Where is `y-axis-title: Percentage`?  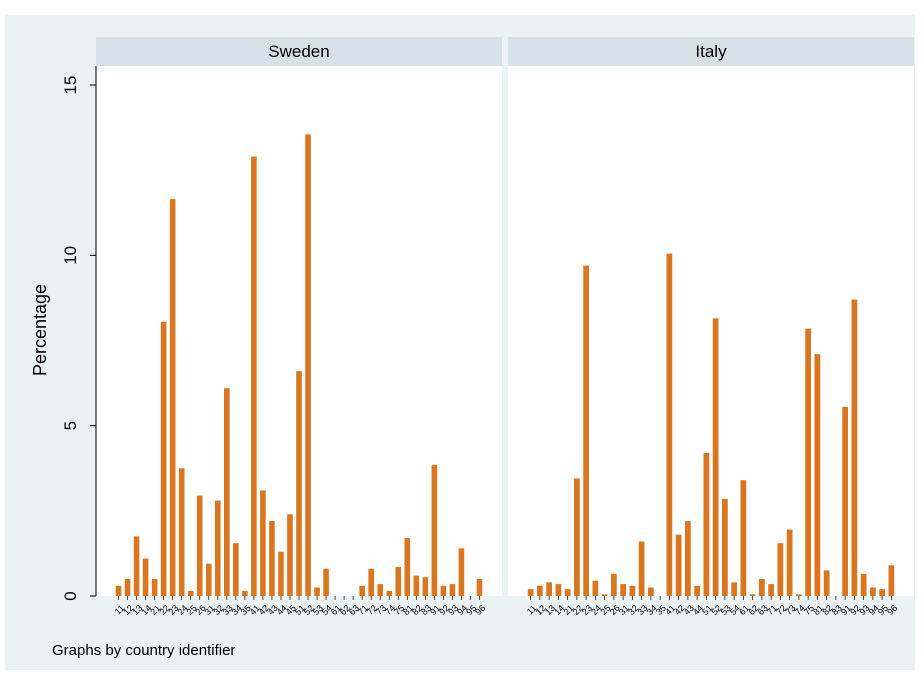
y-axis-title: Percentage is located at coordinates (40, 330).